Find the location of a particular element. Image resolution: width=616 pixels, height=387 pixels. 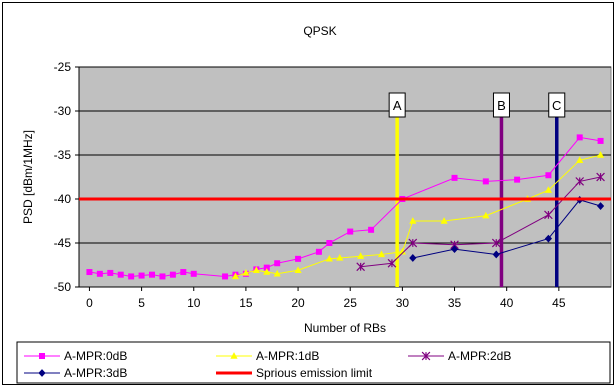

x-tick-label: 5 is located at coordinates (141, 303).